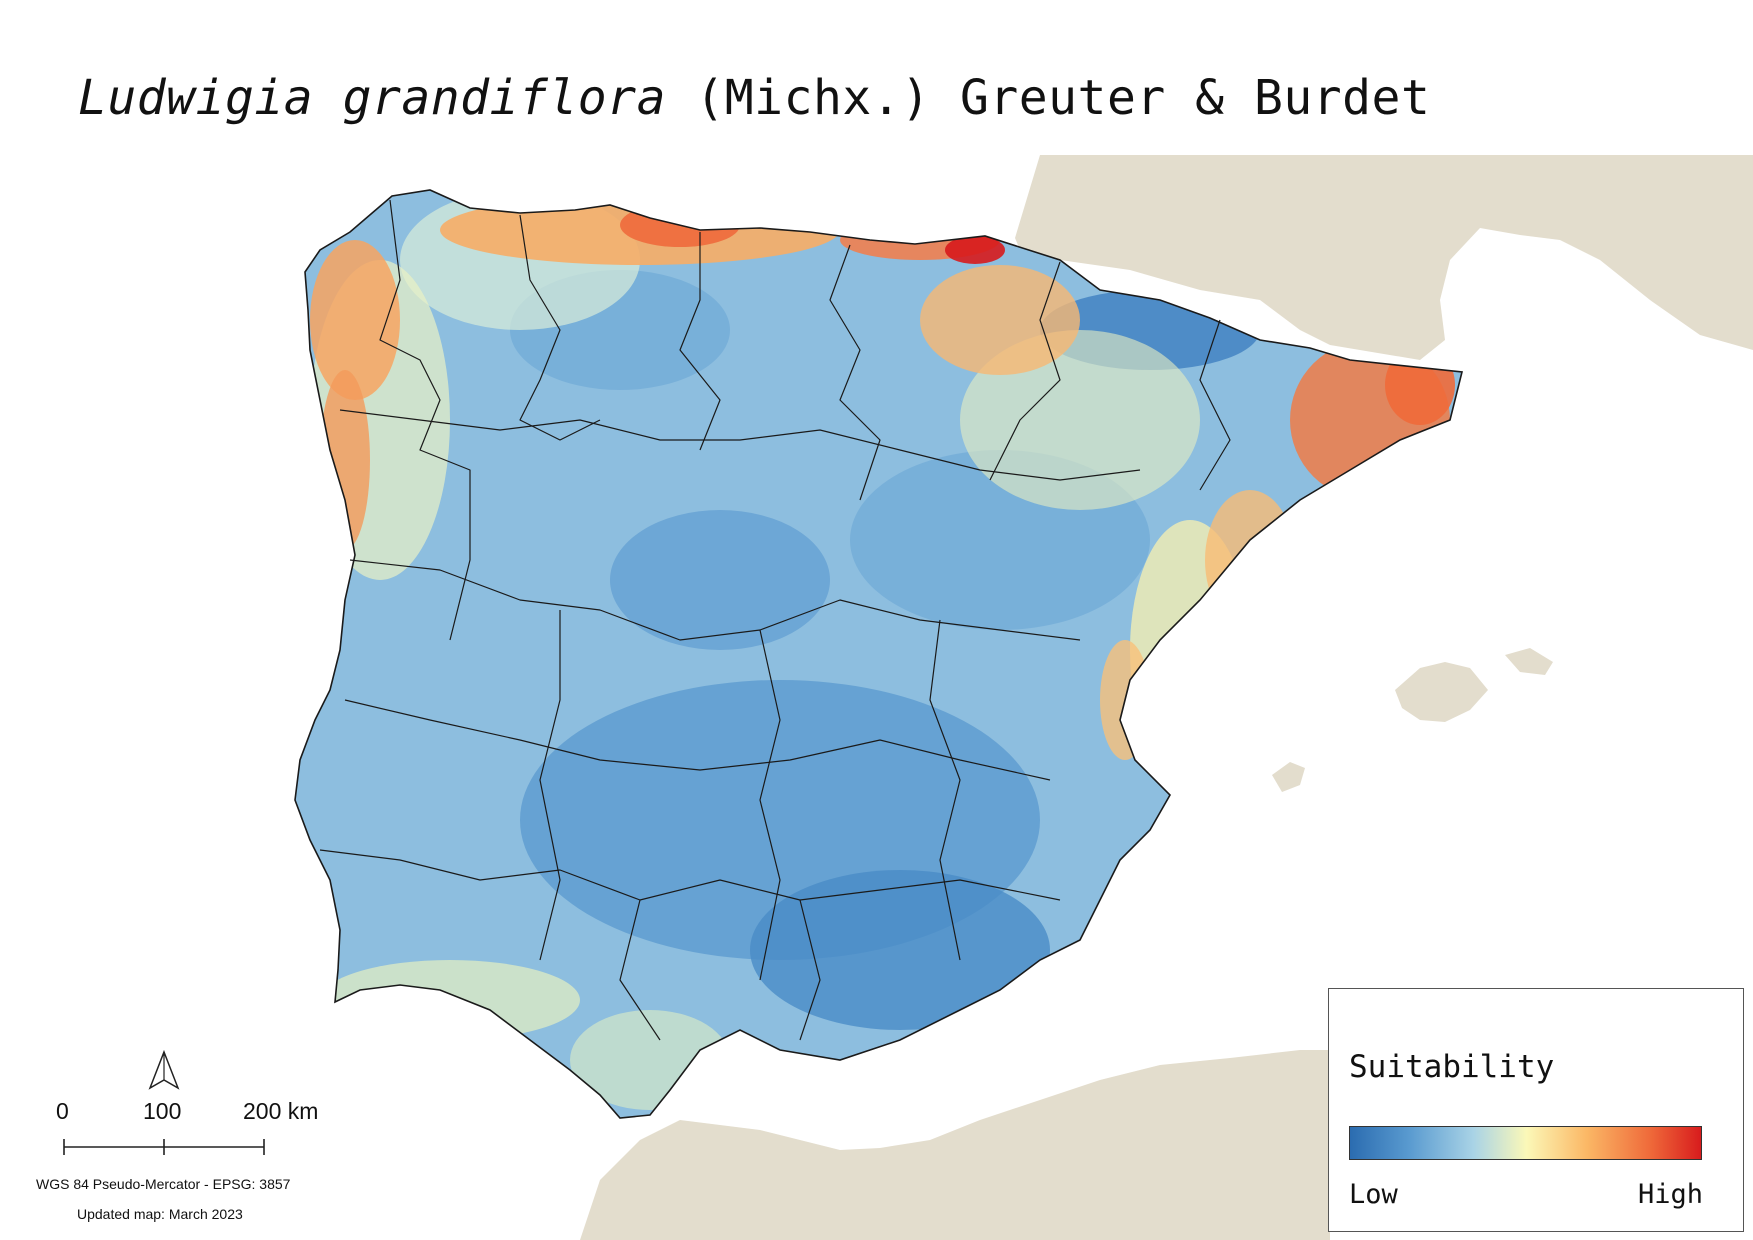  I want to click on legend-title: Suitability, so click(1452, 1067).